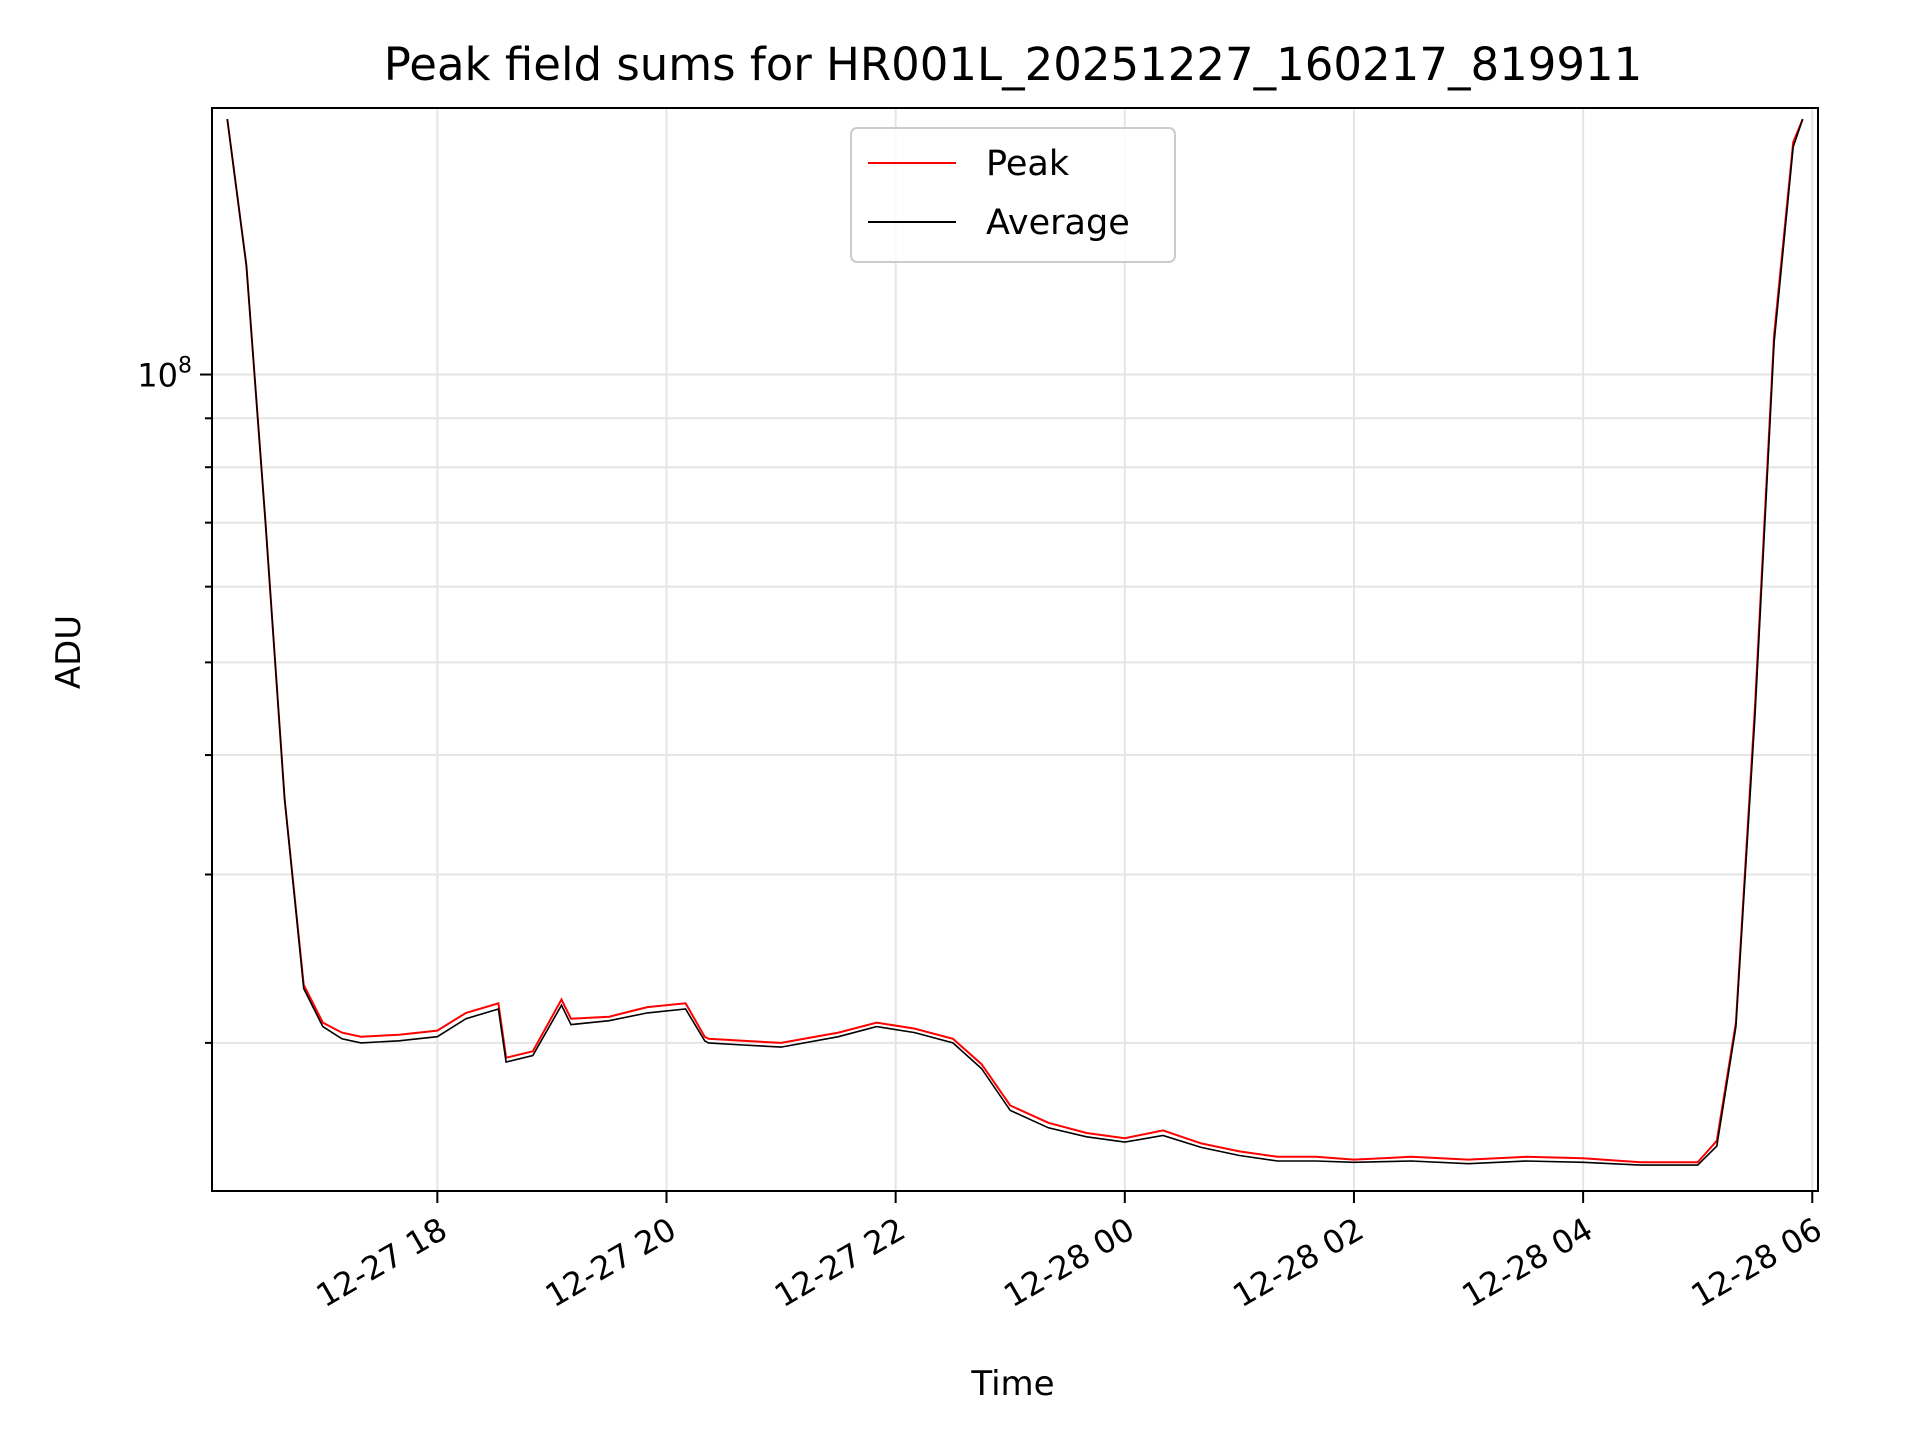 The width and height of the screenshot is (1920, 1440). I want to click on legend: Peak Average, so click(1013, 195).